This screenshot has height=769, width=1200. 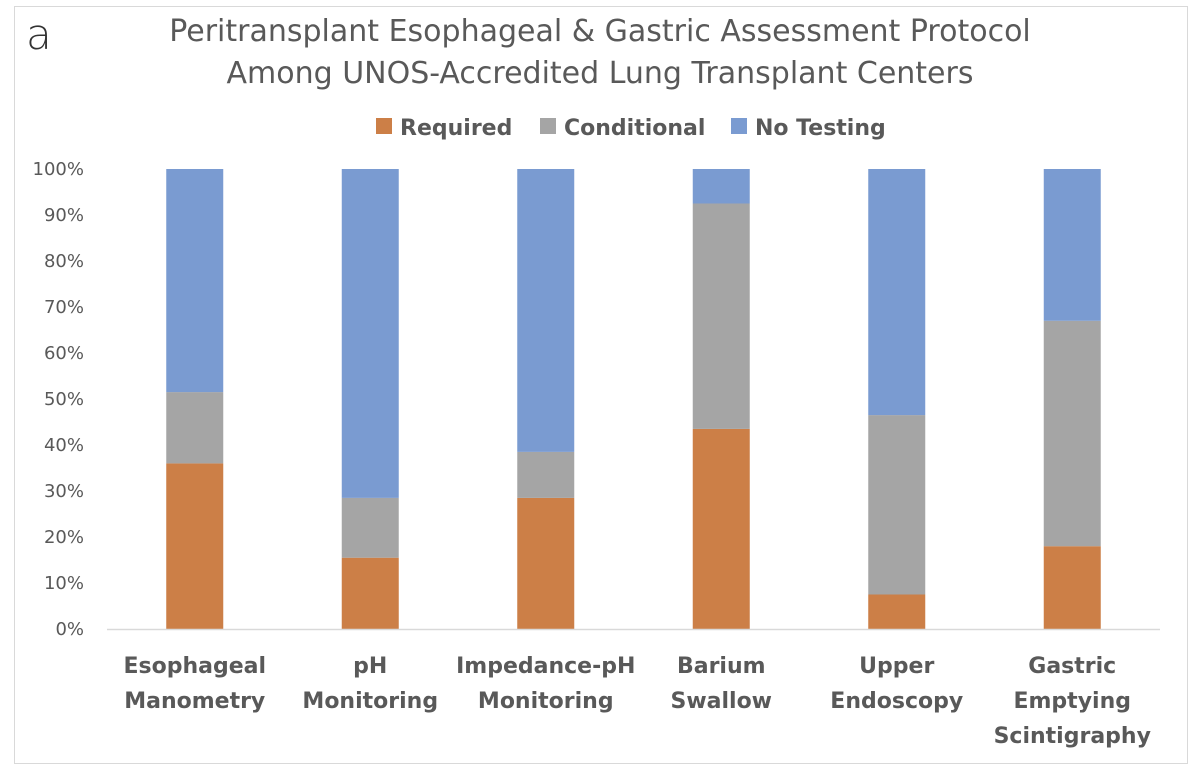 I want to click on x-category-label: Barium, so click(x=721, y=666).